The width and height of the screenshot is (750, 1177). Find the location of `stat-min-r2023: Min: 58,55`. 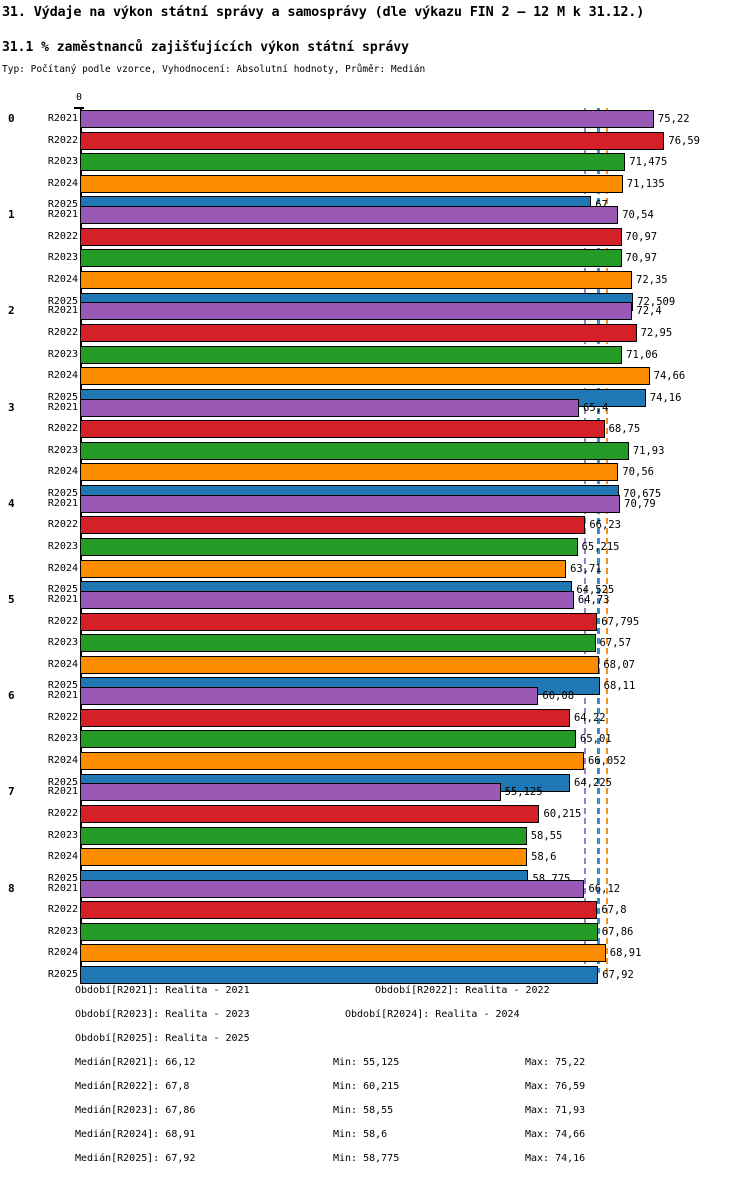

stat-min-r2023: Min: 58,55 is located at coordinates (363, 1110).